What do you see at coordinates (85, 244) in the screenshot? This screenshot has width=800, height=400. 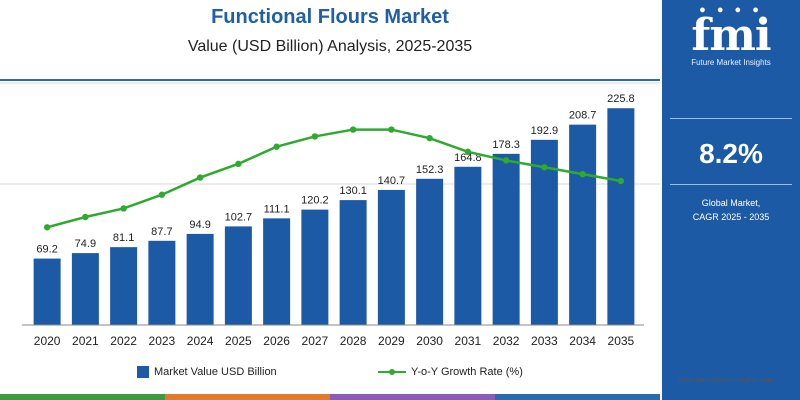 I see `bar-value-label: 74.9` at bounding box center [85, 244].